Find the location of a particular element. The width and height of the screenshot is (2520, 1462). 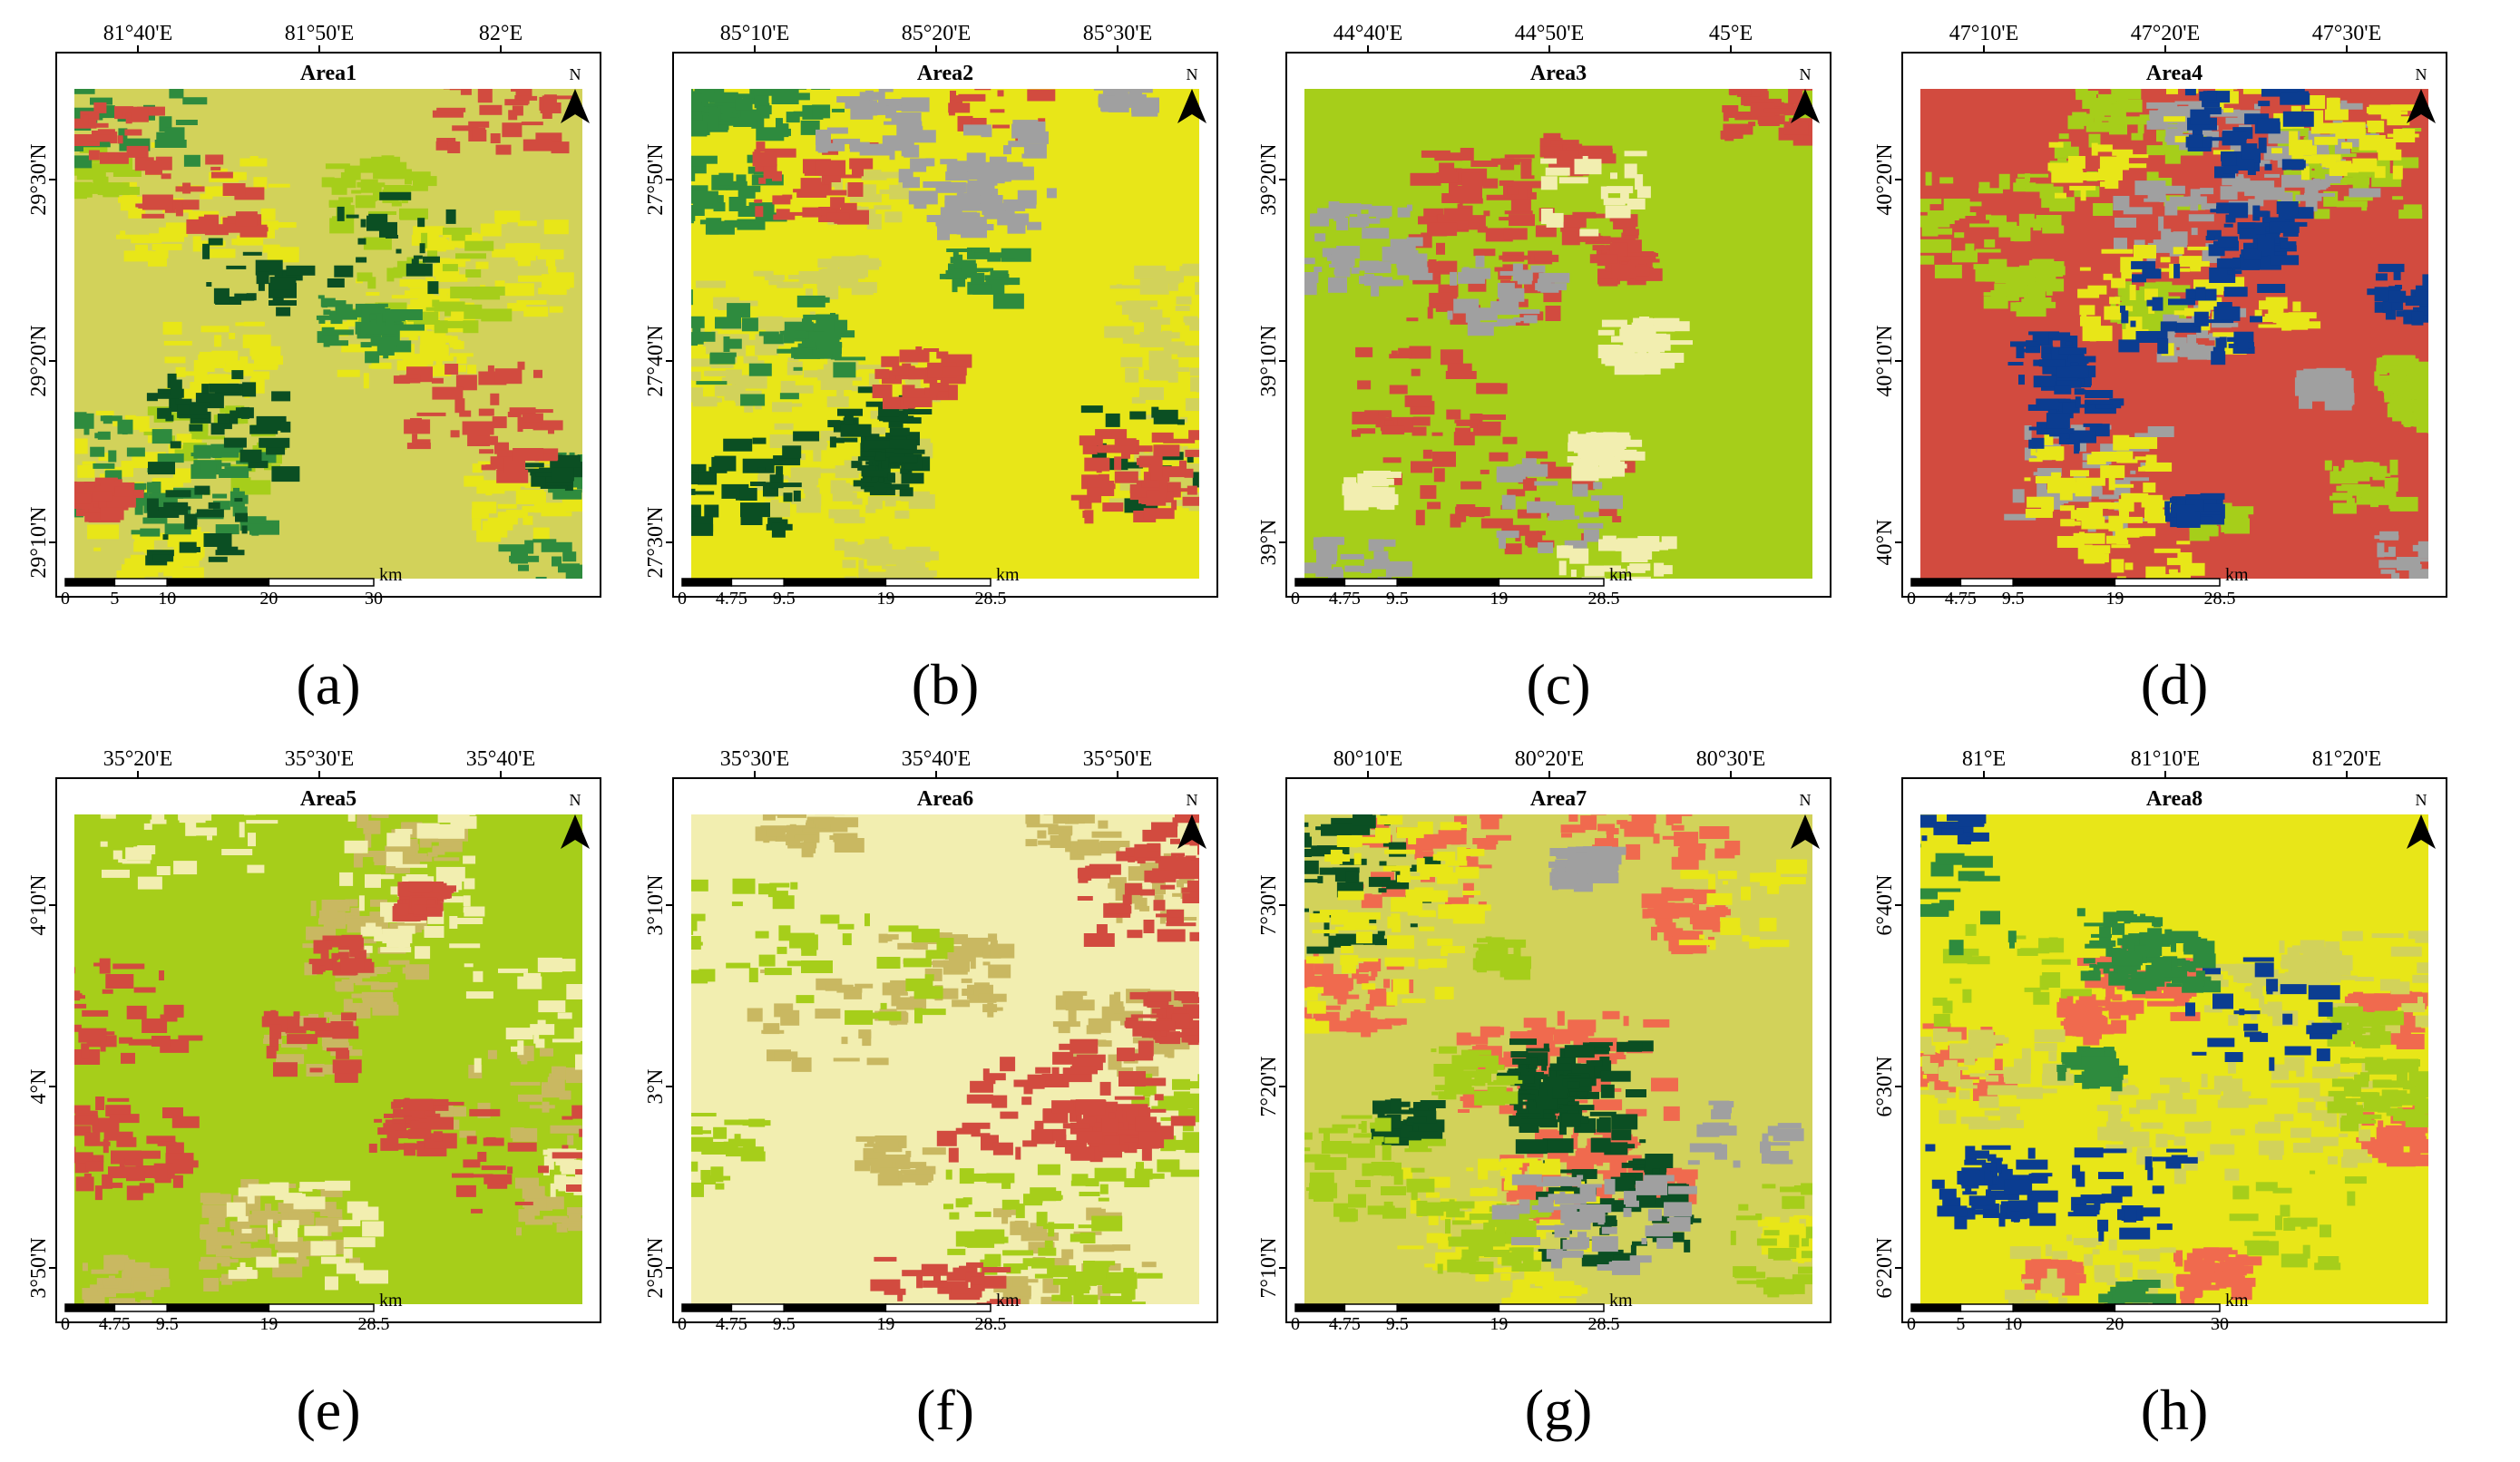

latitude-label: 40°10'N is located at coordinates (1885, 360).